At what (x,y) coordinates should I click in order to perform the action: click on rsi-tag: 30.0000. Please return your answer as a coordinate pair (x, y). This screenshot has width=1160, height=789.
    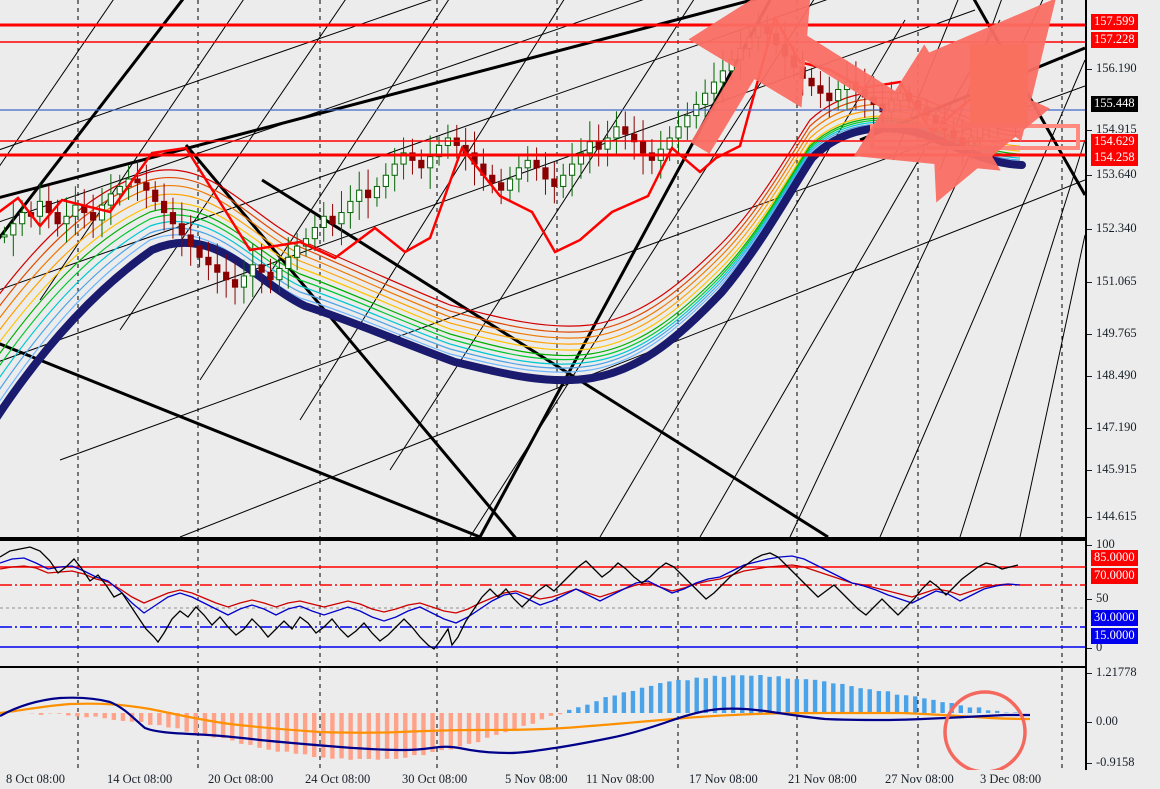
    Looking at the image, I should click on (1114, 618).